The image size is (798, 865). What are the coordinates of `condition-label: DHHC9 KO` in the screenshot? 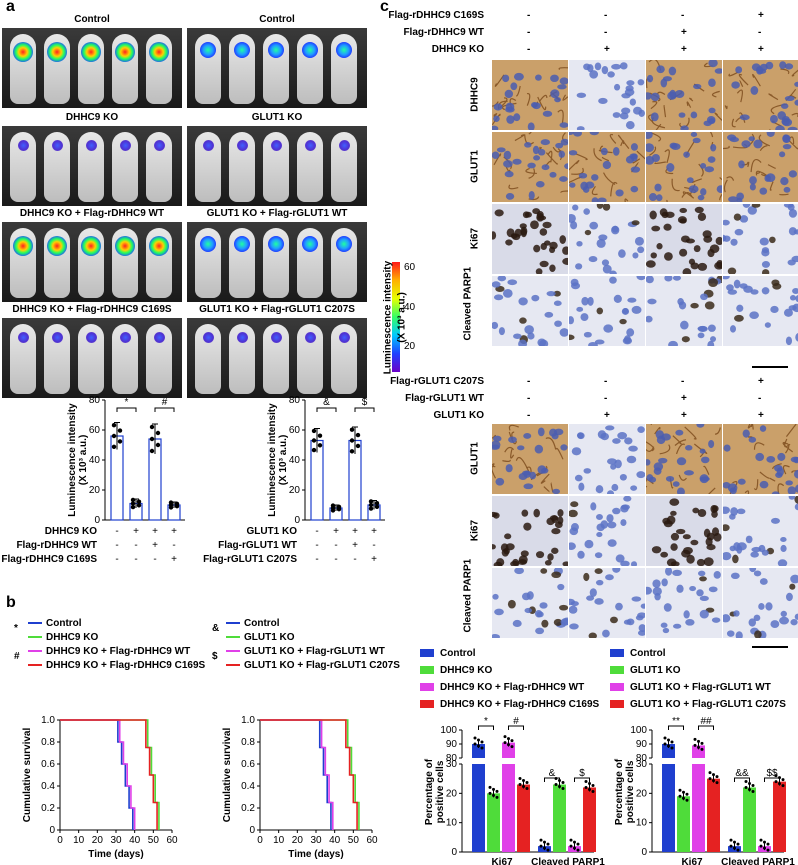 It's located at (71, 531).